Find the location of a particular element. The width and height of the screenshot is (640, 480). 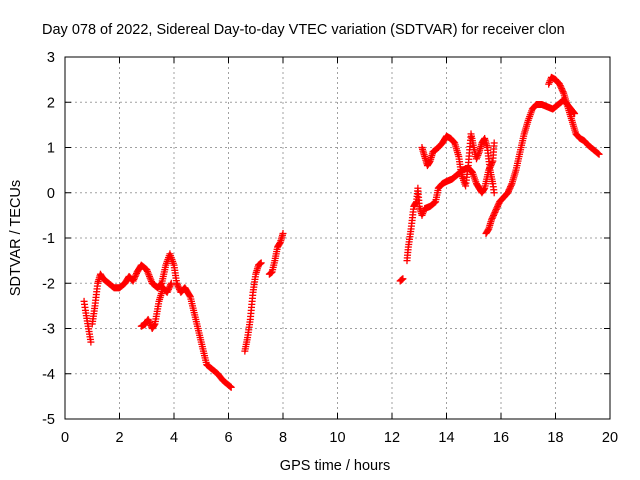

x-tick-label: 4 is located at coordinates (174, 438).